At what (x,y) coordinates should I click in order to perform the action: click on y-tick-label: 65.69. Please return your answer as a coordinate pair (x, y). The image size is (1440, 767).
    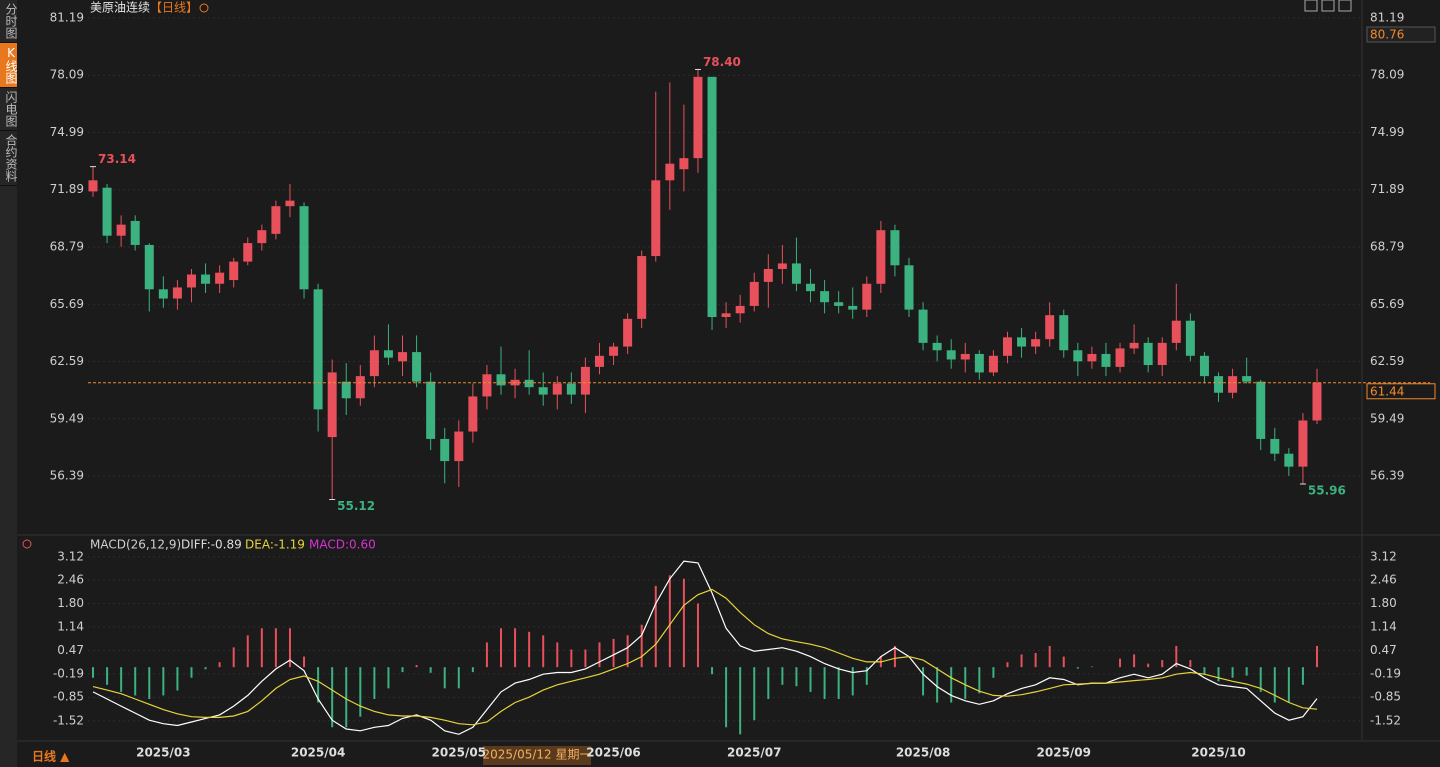
    Looking at the image, I should click on (67, 304).